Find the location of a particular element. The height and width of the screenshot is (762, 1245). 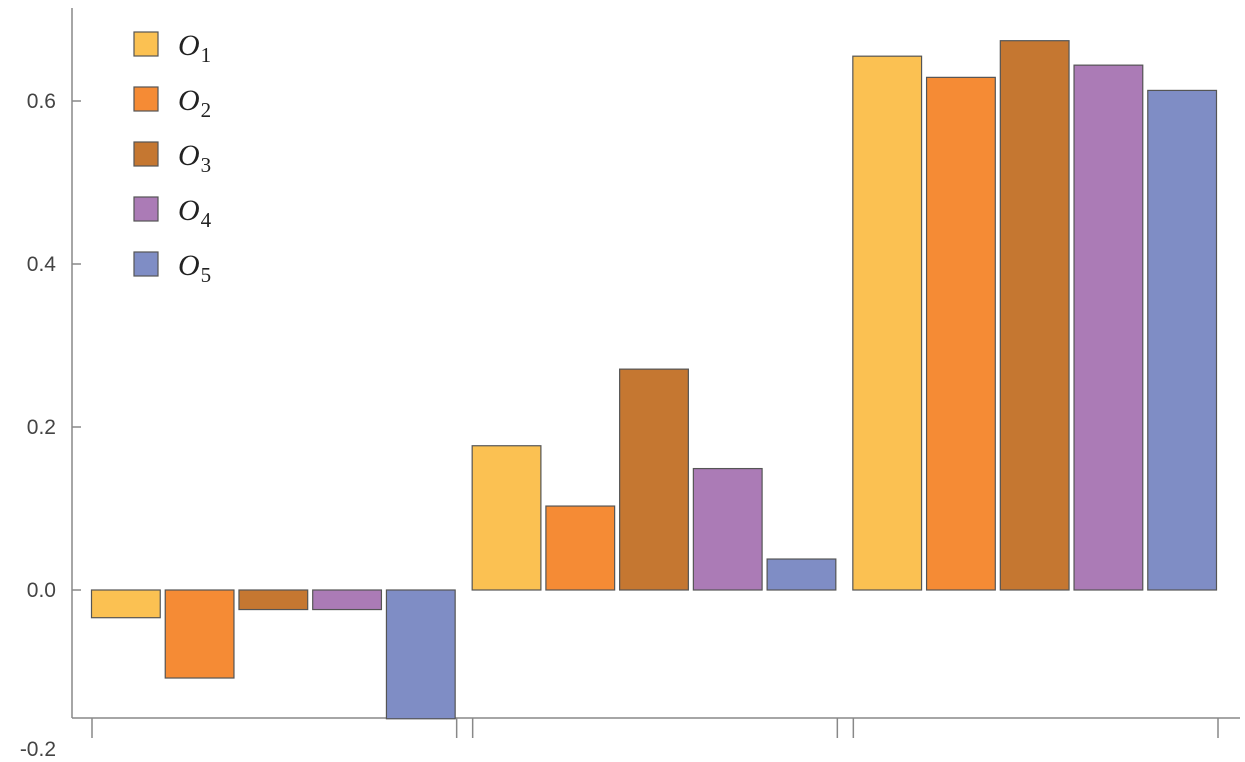

legend-label: O1 is located at coordinates (194, 48).